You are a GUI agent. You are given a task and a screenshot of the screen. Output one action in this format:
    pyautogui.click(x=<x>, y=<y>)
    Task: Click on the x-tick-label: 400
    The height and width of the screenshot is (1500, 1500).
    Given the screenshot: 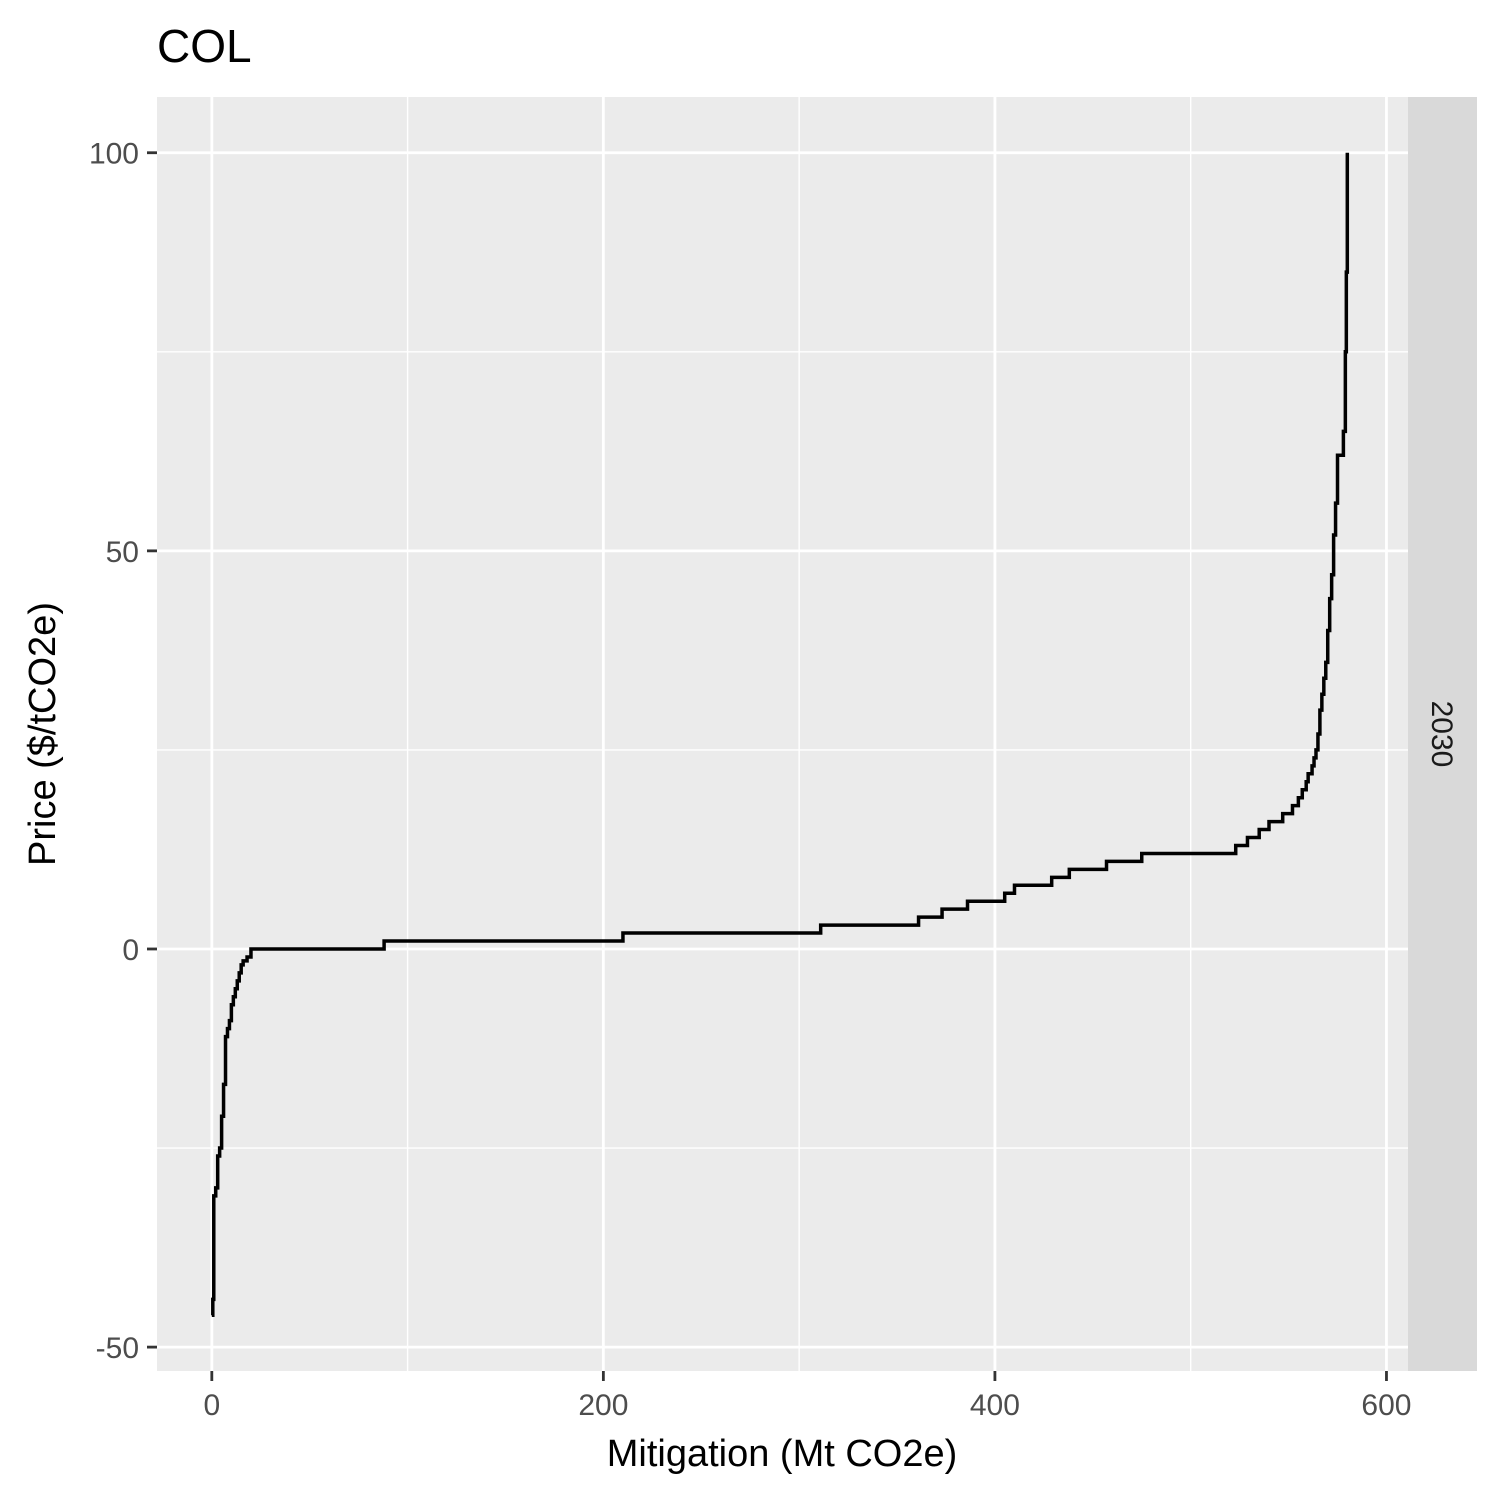 What is the action you would take?
    pyautogui.click(x=995, y=1405)
    